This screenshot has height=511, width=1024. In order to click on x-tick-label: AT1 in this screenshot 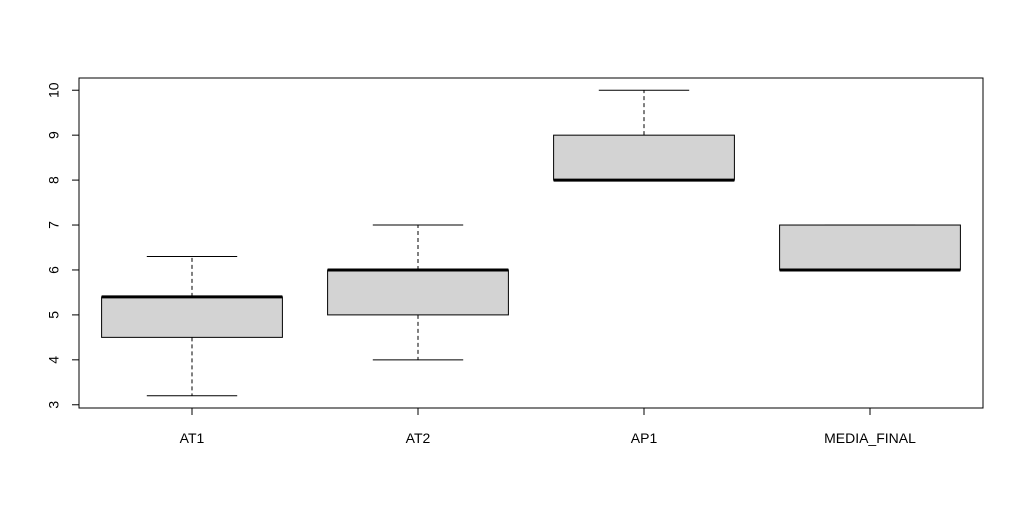, I will do `click(192, 438)`.